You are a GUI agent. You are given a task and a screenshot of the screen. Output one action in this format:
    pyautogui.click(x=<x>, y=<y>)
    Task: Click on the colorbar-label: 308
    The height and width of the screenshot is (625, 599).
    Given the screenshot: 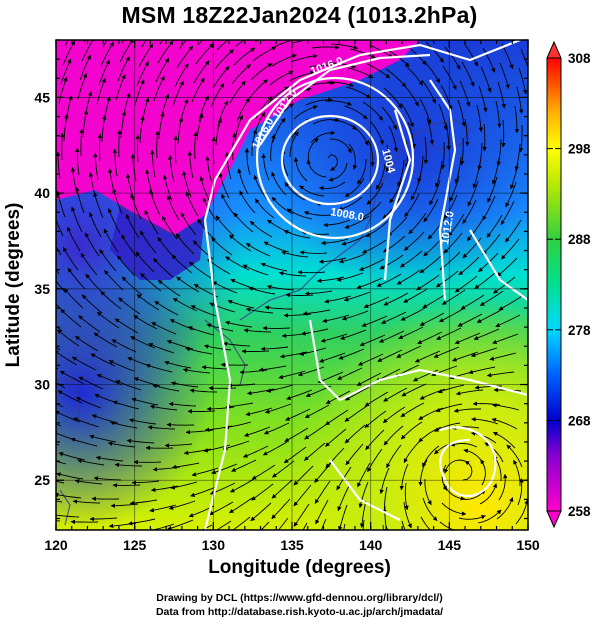 What is the action you would take?
    pyautogui.click(x=579, y=58)
    